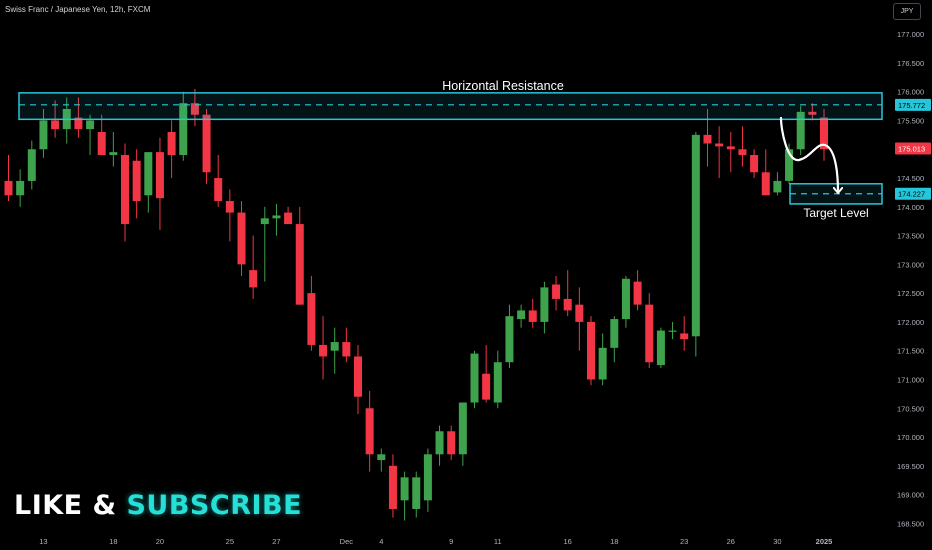  What do you see at coordinates (910, 523) in the screenshot?
I see `price-tick-label: 168.500` at bounding box center [910, 523].